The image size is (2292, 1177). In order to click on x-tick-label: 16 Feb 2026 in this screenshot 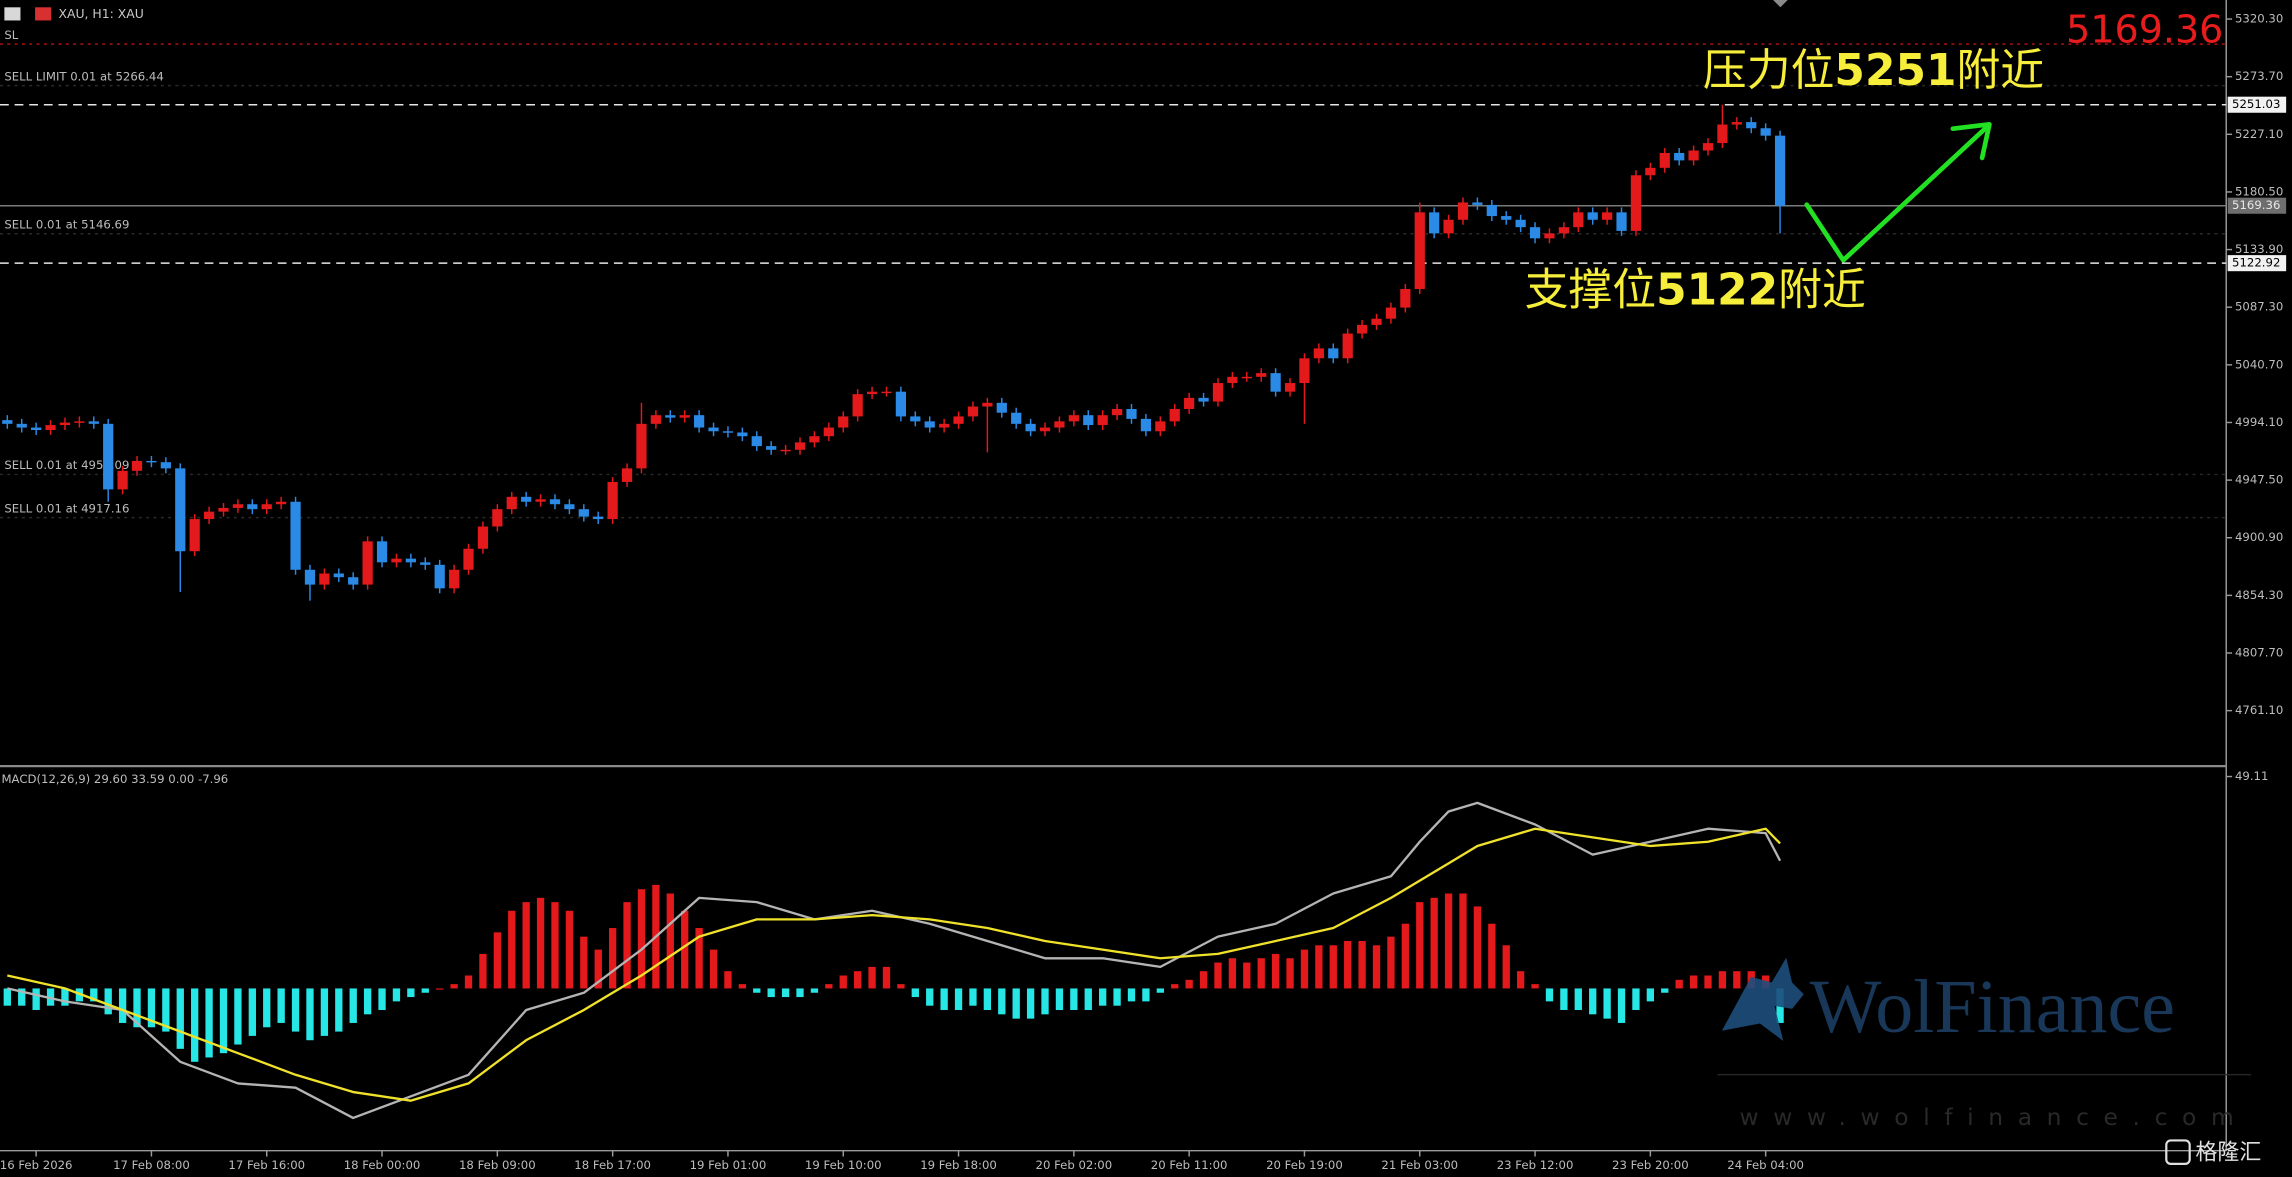, I will do `click(36, 1165)`.